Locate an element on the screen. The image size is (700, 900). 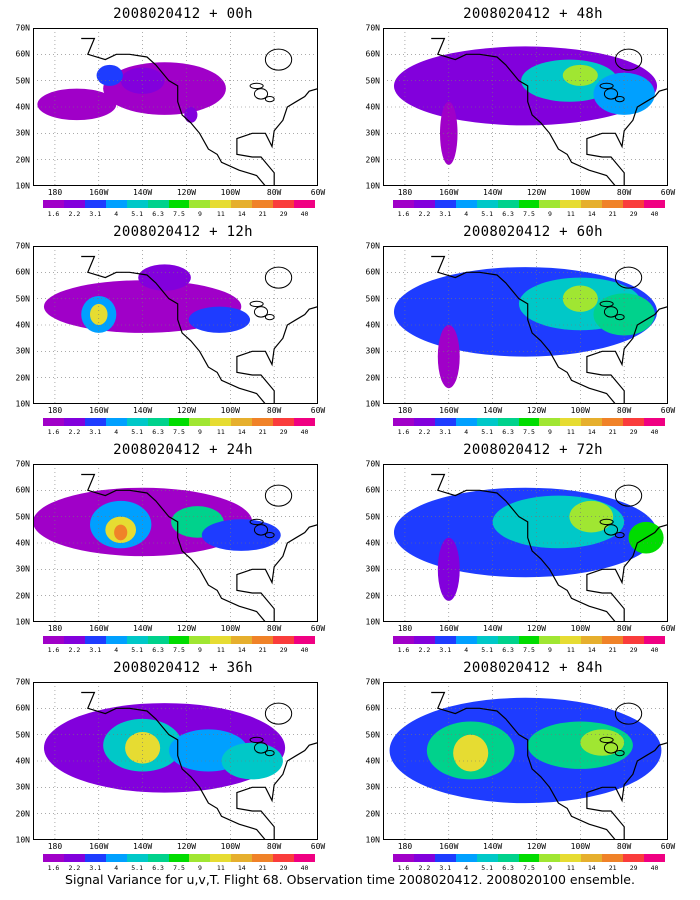
longitude-label: 160W is located at coordinates (449, 410).